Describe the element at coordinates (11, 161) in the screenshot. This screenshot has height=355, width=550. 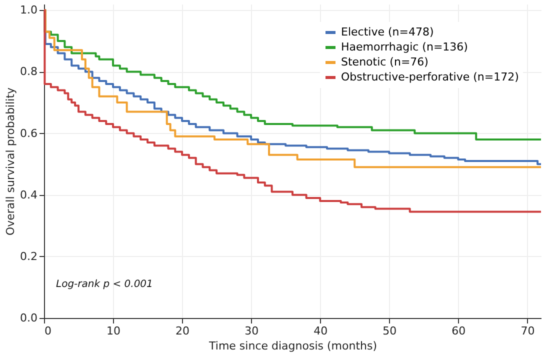
I see `y-axis-title: Overall survival probability` at that location.